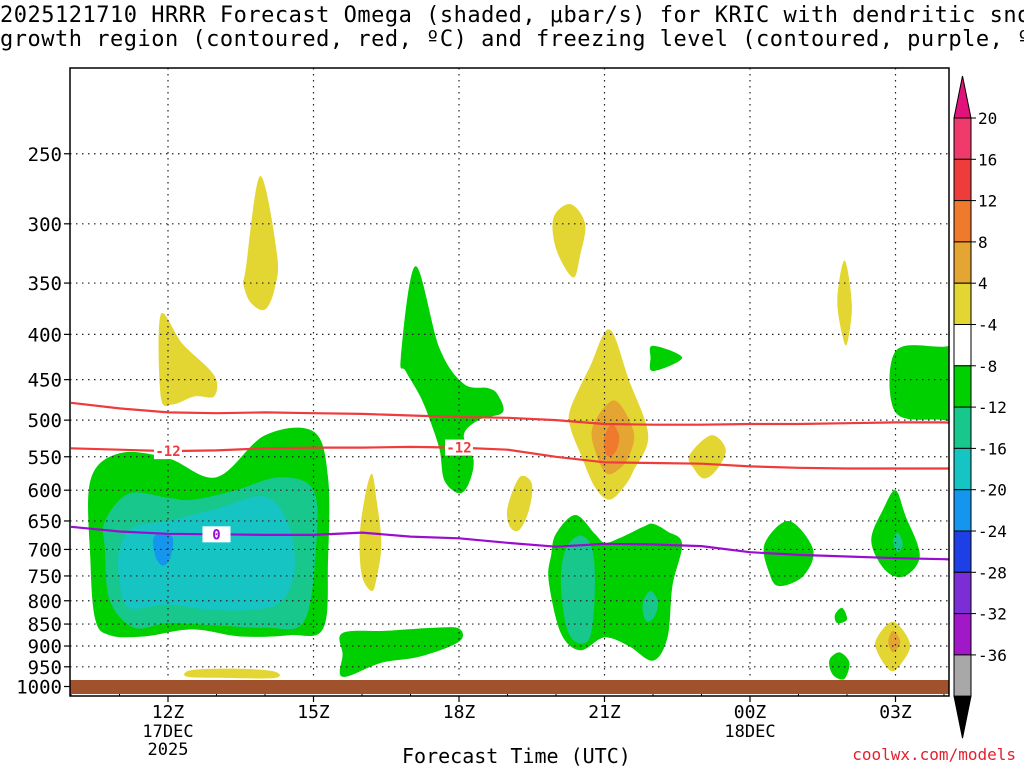 The image size is (1024, 768). I want to click on freezing-level-label: 0, so click(216, 535).